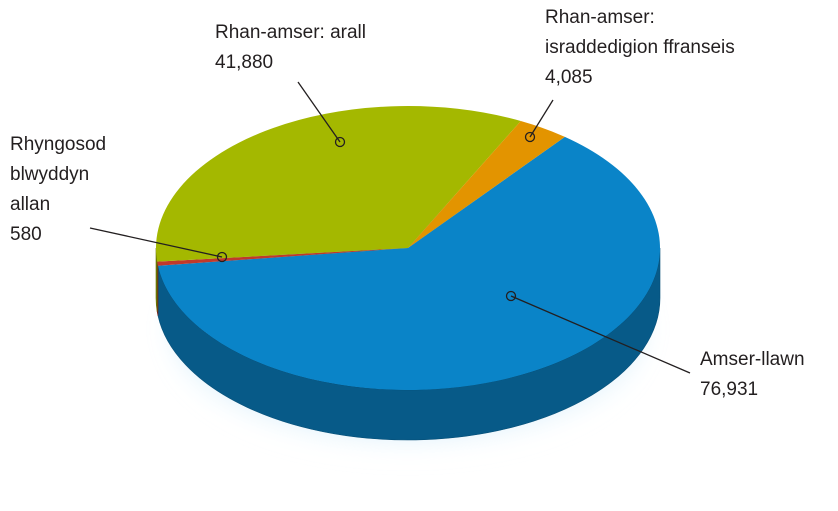 This screenshot has height=511, width=838. Describe the element at coordinates (244, 62) in the screenshot. I see `slice-value: 41,880` at that location.